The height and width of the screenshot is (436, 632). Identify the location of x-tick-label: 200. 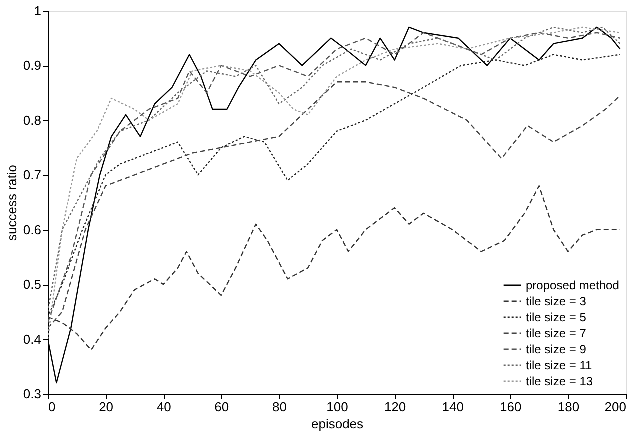
(615, 407).